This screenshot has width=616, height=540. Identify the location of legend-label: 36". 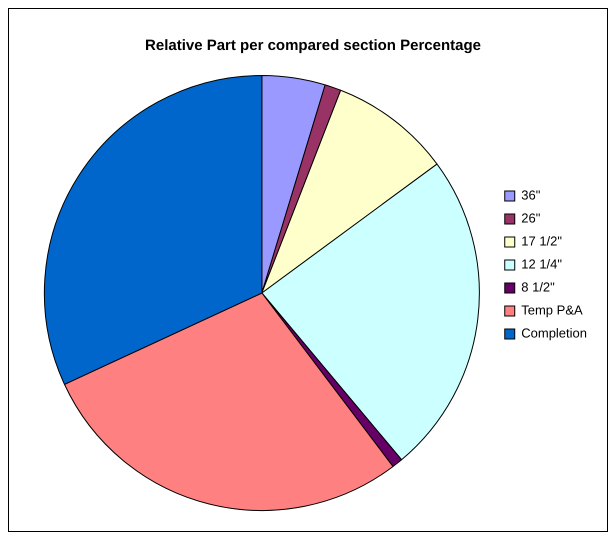
(531, 195).